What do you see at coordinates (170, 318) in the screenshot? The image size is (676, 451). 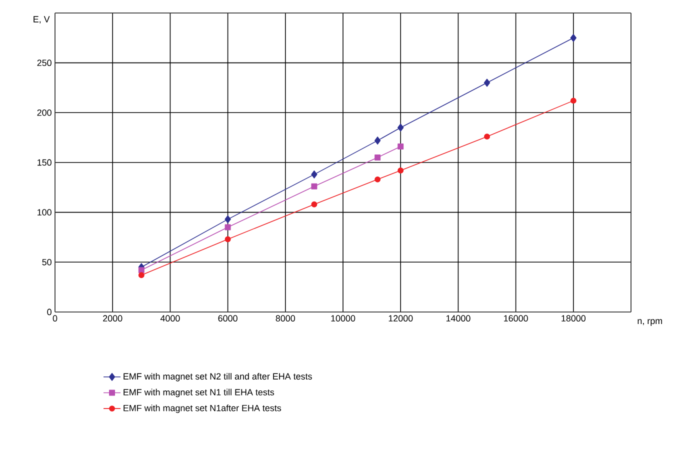 I see `x-tick-label: 4000` at bounding box center [170, 318].